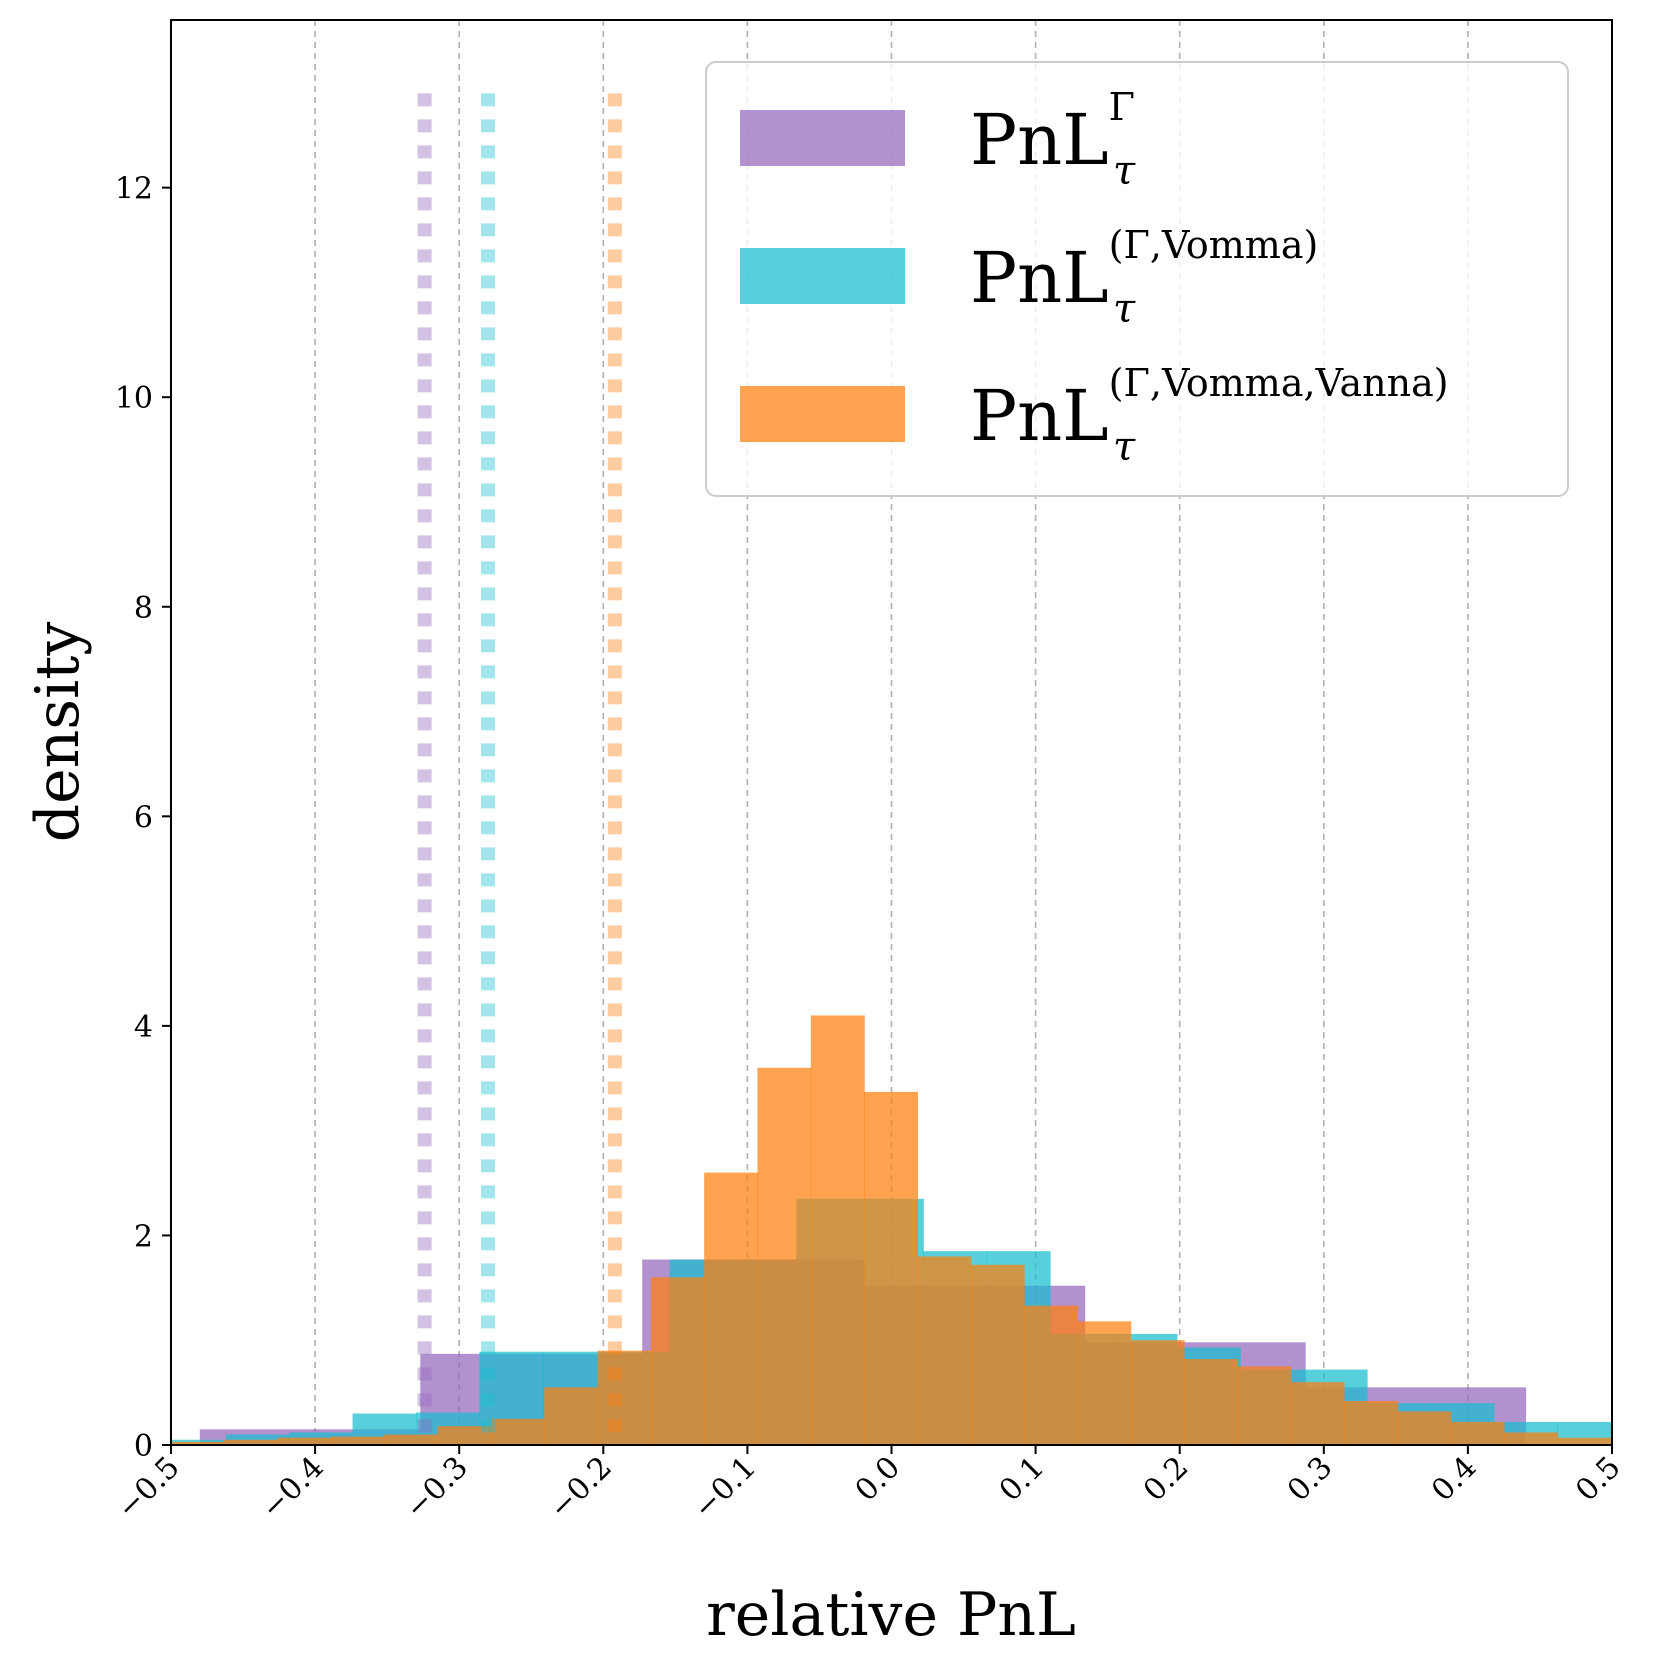  I want to click on y-axis-ticks: 0 2 4 6 8 10 12, so click(143, 818).